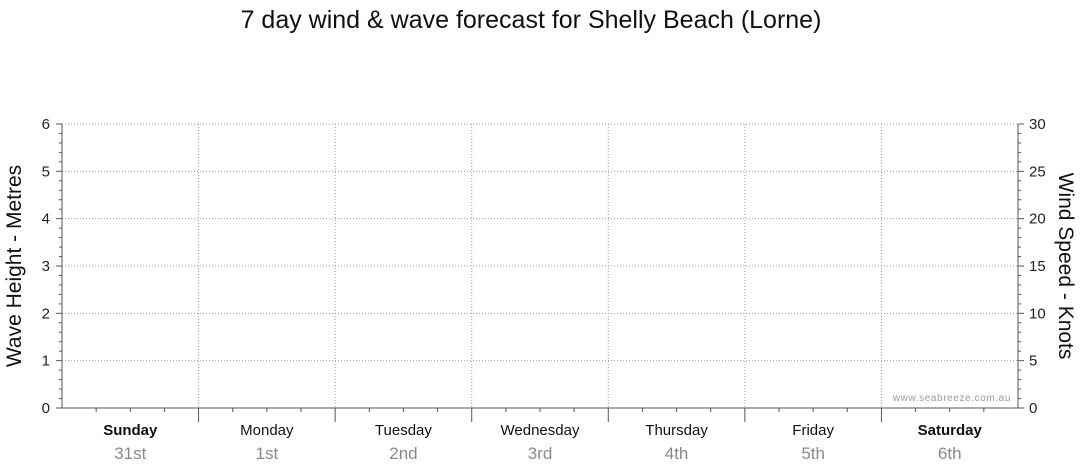 This screenshot has height=475, width=1080. Describe the element at coordinates (1033, 361) in the screenshot. I see `right-tick-label: 5` at that location.